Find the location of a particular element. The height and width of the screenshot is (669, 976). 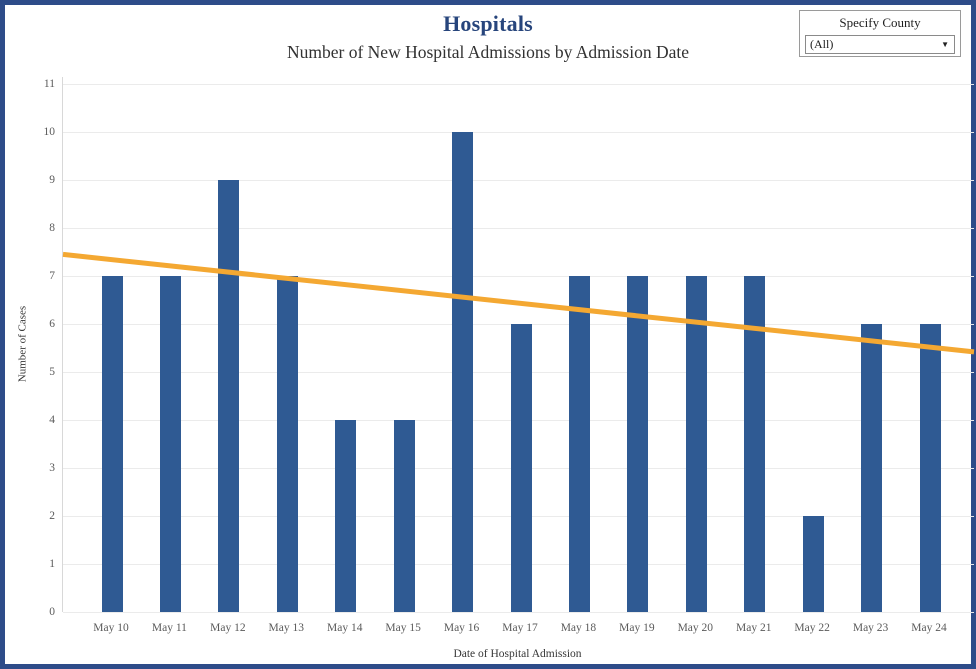

x-tick-label: May 19 is located at coordinates (637, 628).